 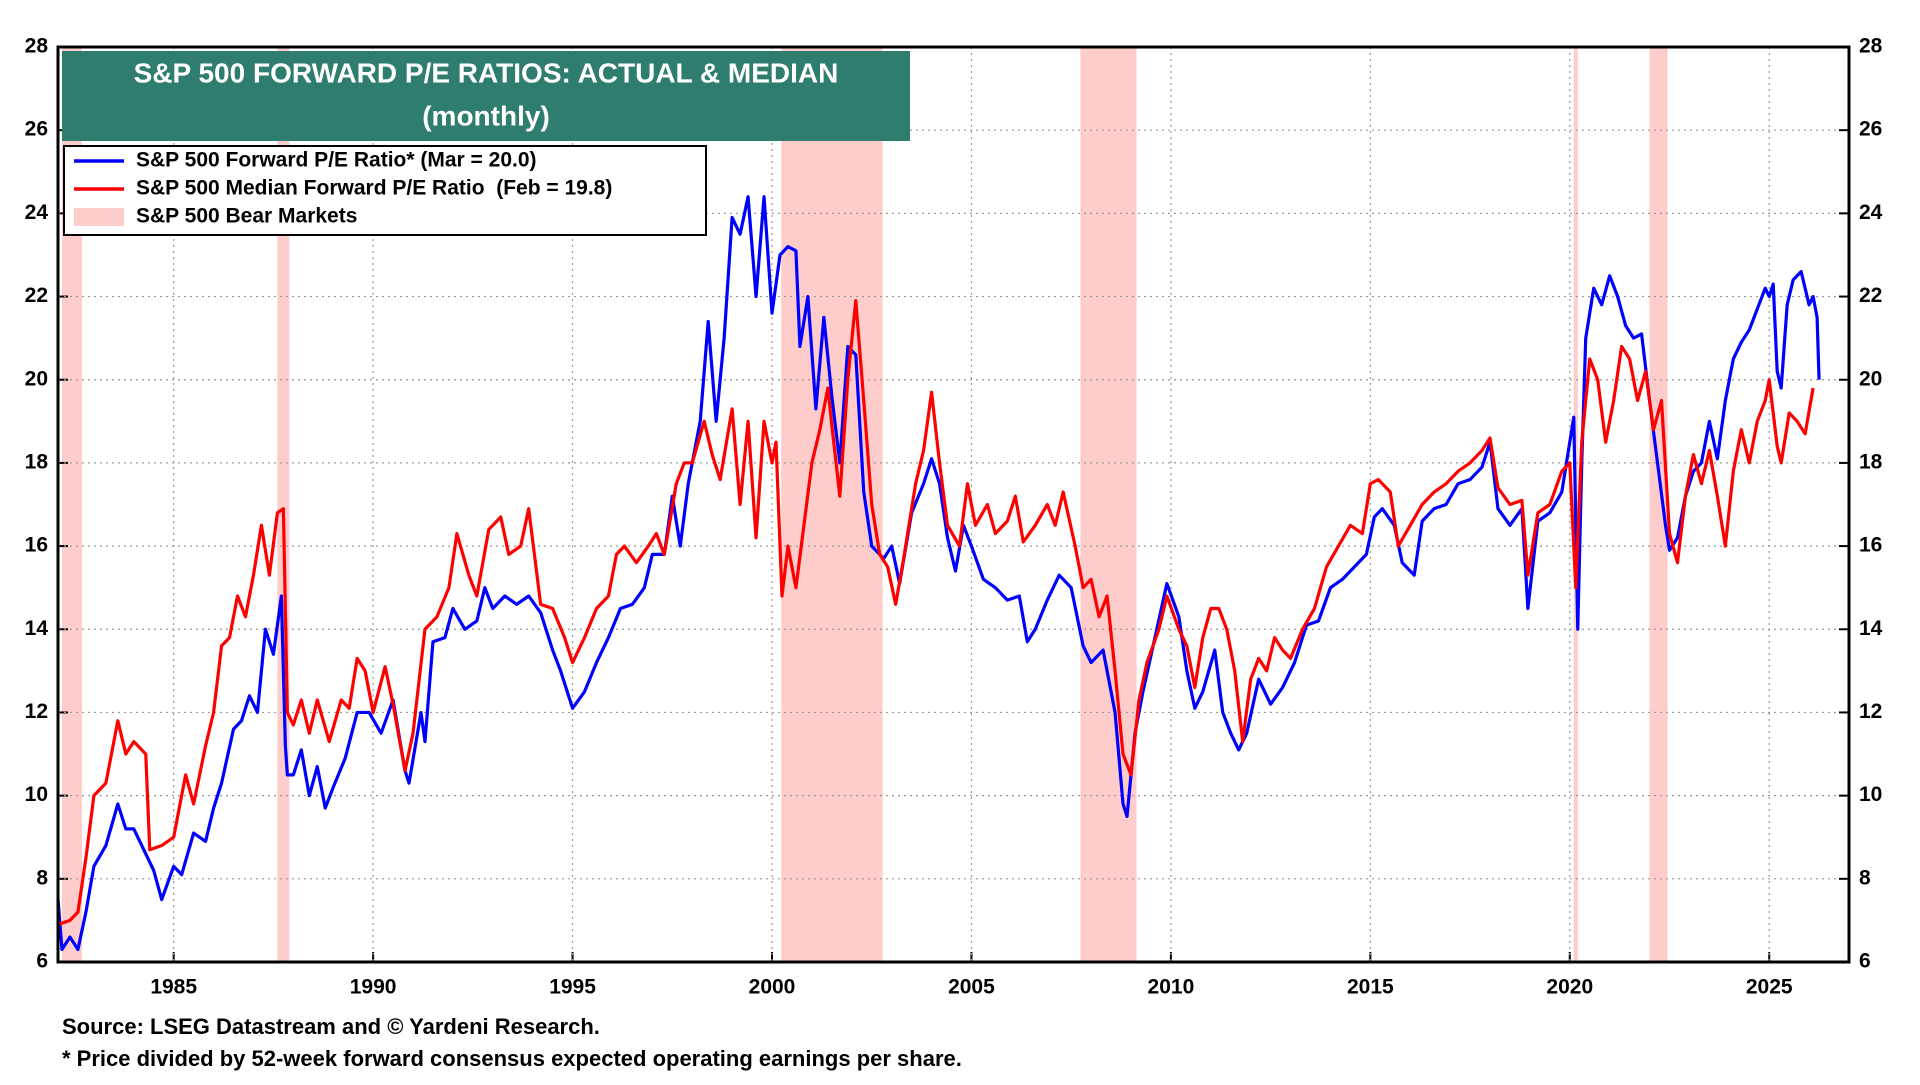 I want to click on legend-box, so click(x=385, y=190).